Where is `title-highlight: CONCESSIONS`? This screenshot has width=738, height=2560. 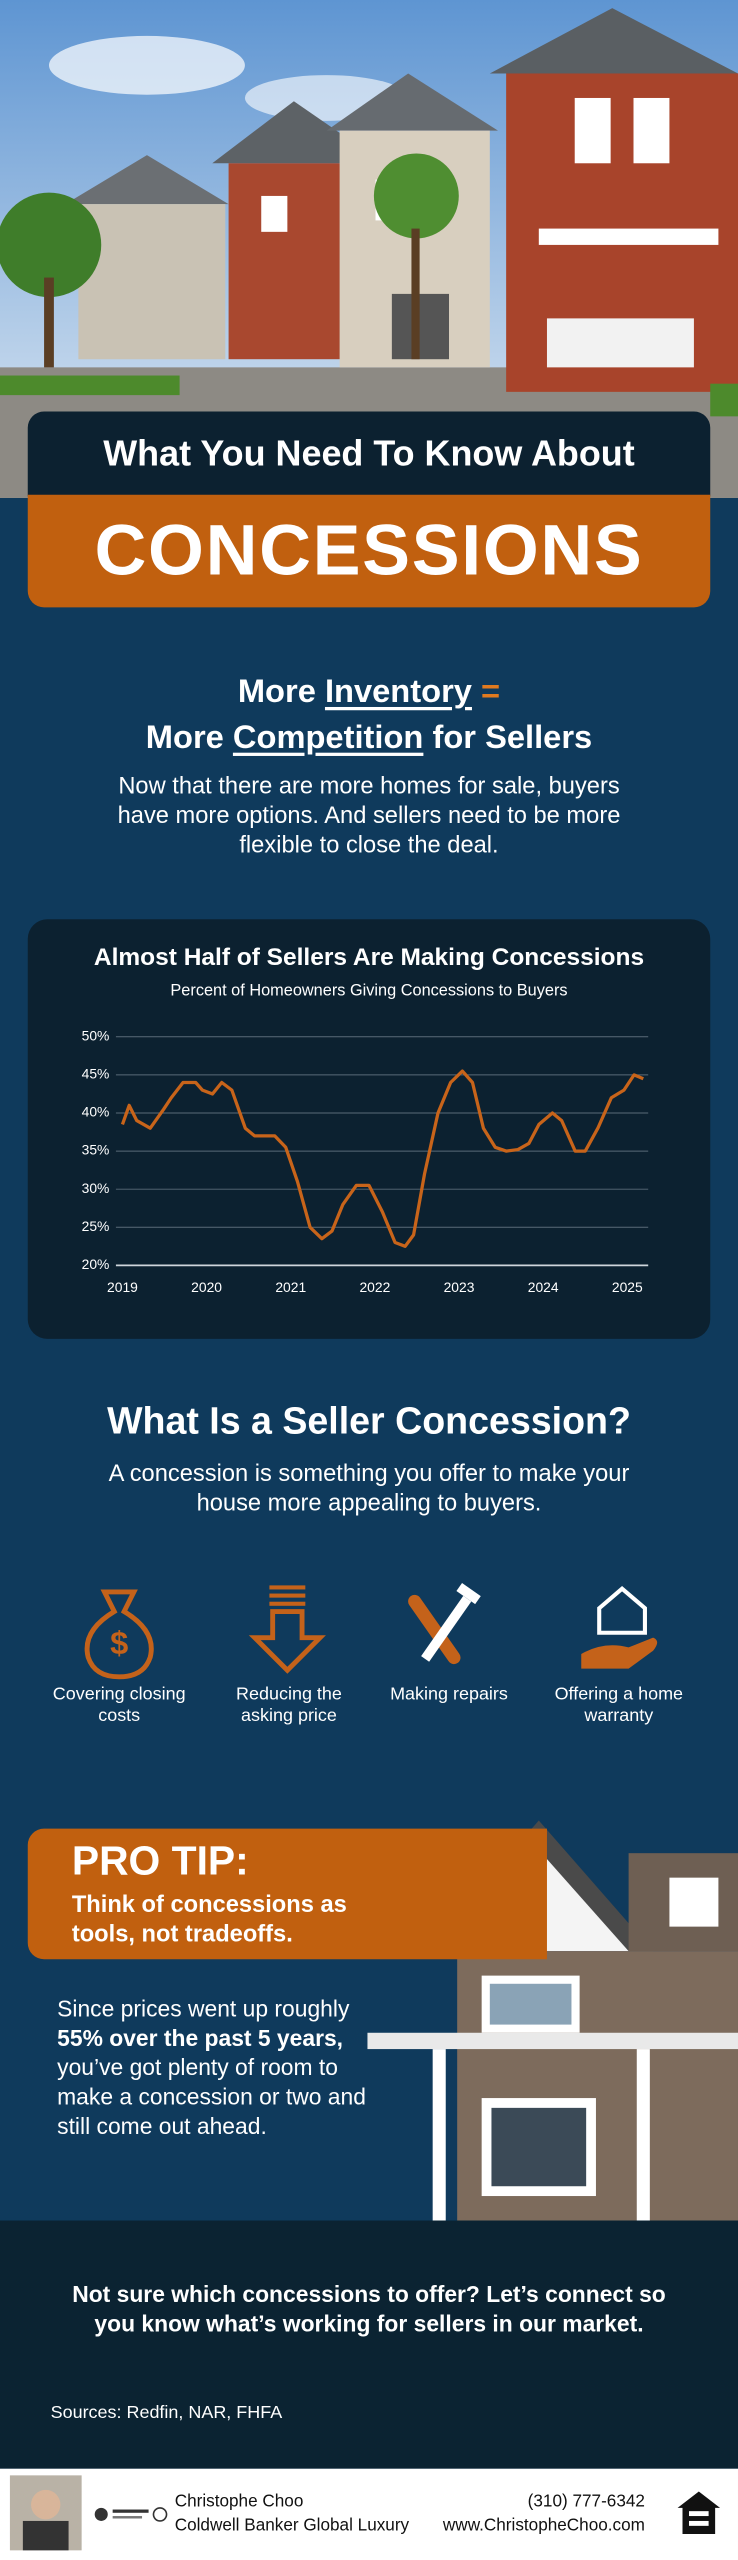
title-highlight: CONCESSIONS is located at coordinates (369, 551).